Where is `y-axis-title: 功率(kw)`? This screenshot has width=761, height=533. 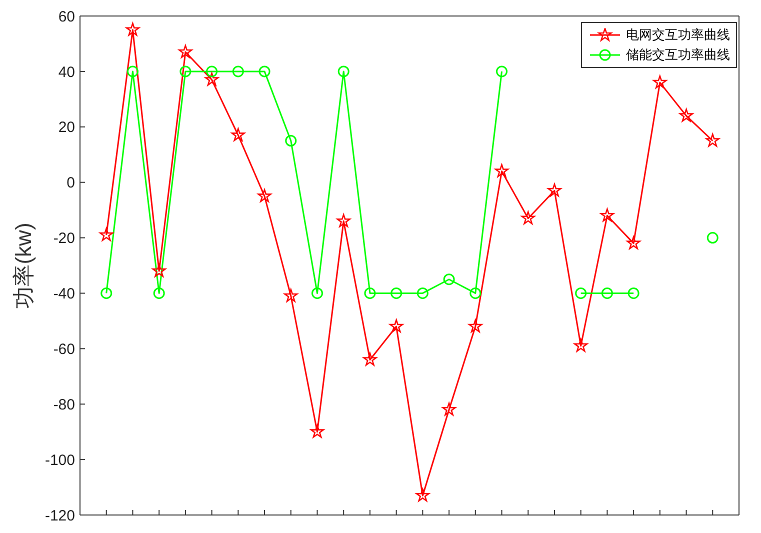
y-axis-title: 功率(kw) is located at coordinates (23, 265).